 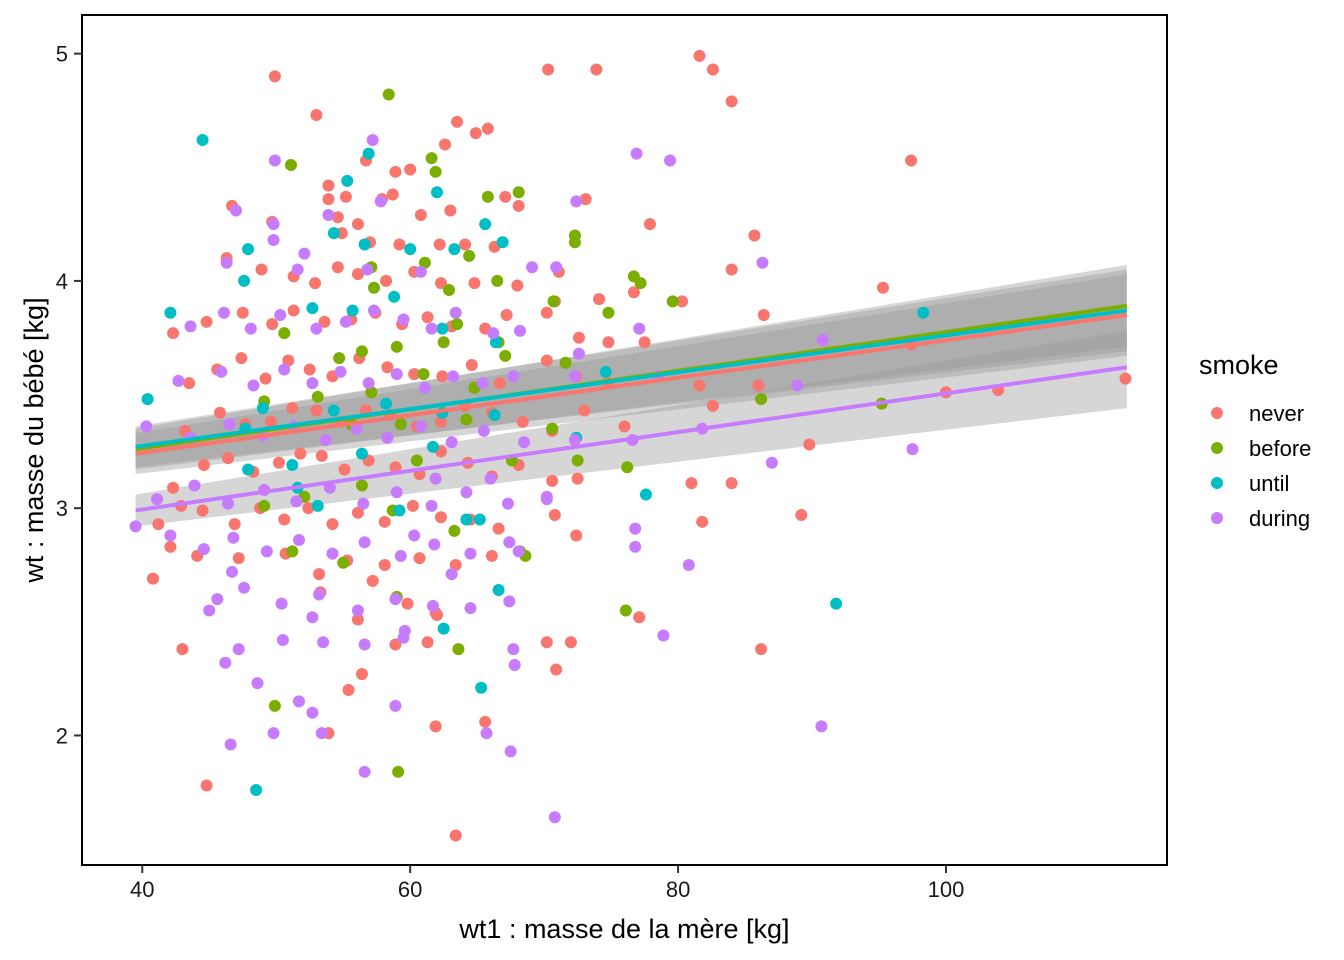 What do you see at coordinates (1217, 448) in the screenshot?
I see `legend-key-before` at bounding box center [1217, 448].